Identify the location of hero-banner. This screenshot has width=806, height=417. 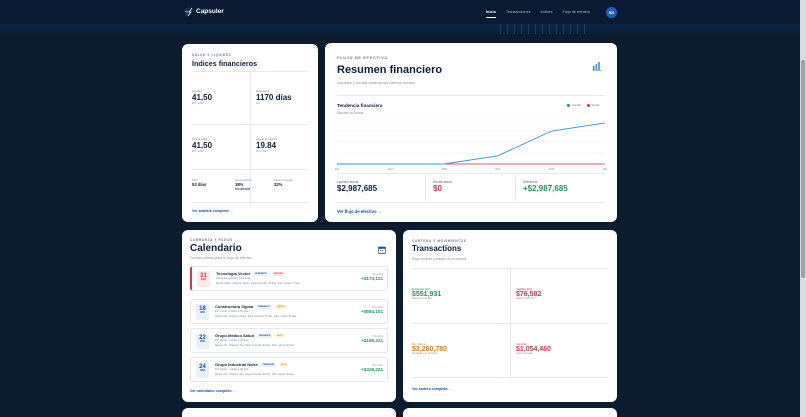
(400, 29).